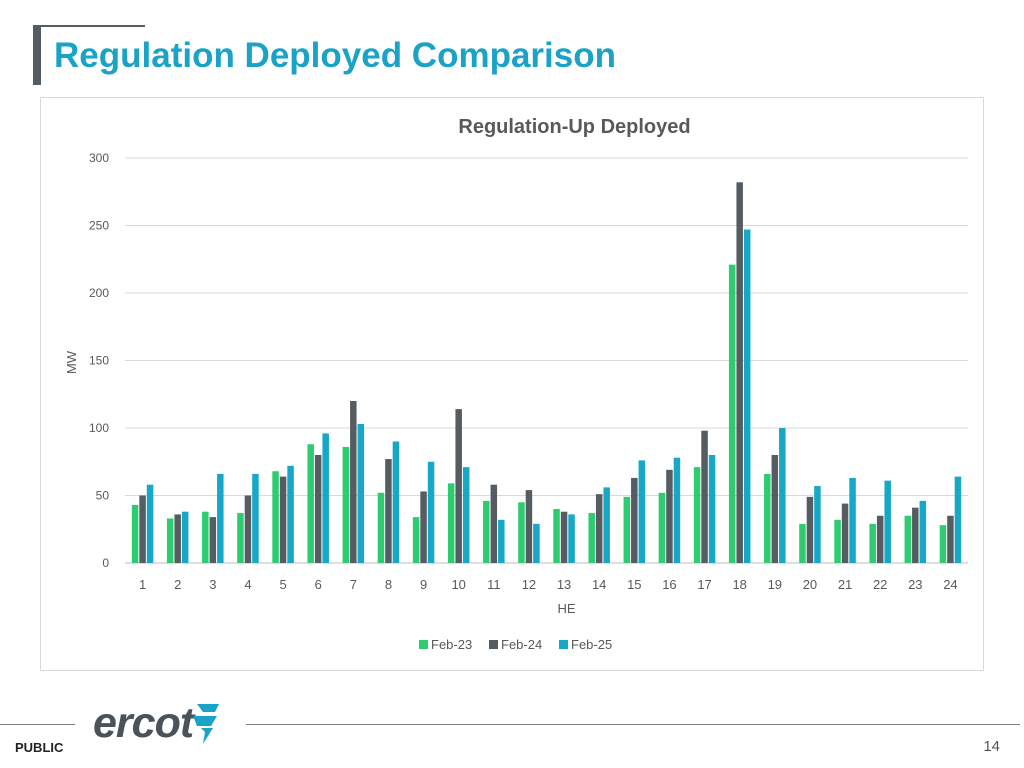 The image size is (1024, 768). Describe the element at coordinates (89, 26) in the screenshot. I see `title-accent-line` at that location.